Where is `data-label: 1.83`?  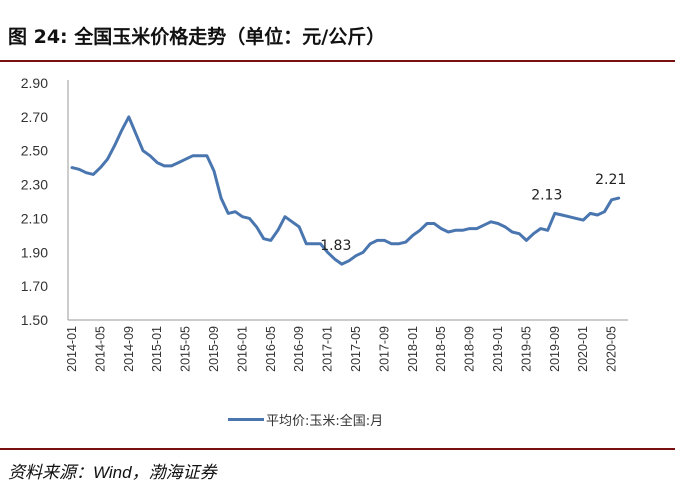 data-label: 1.83 is located at coordinates (335, 246).